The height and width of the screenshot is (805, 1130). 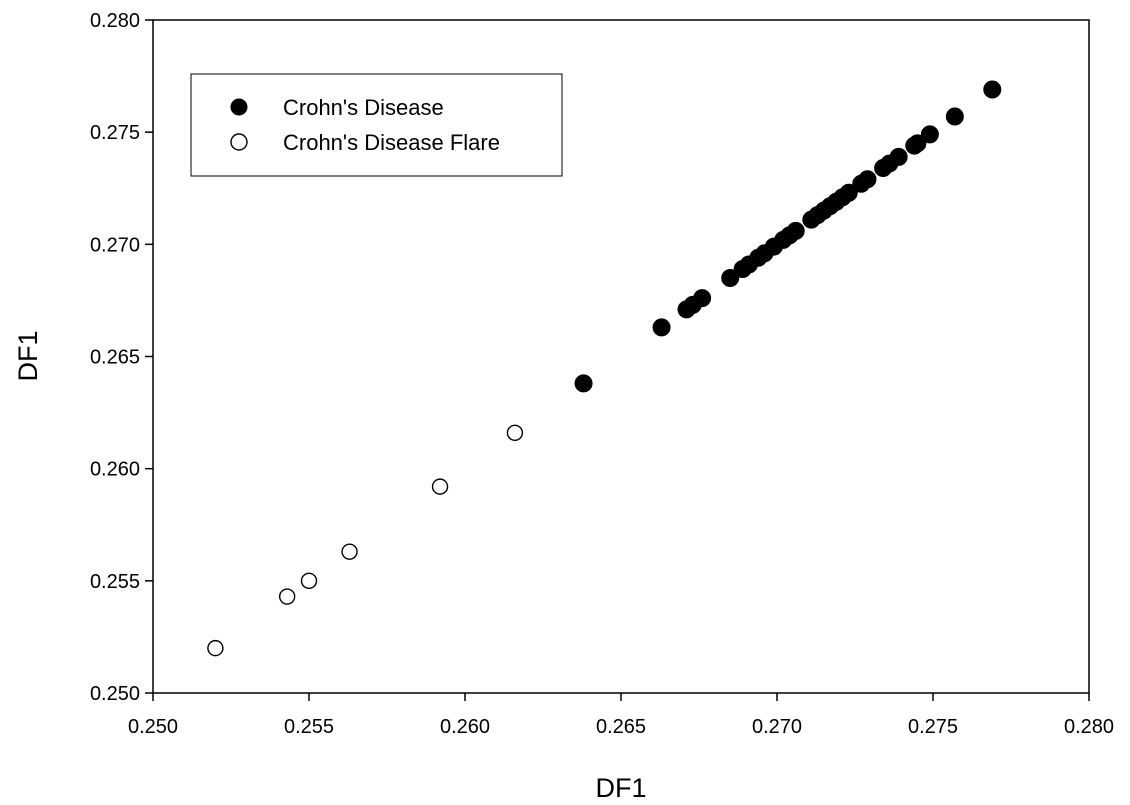 What do you see at coordinates (115, 358) in the screenshot?
I see `y-tick-label: 0.265` at bounding box center [115, 358].